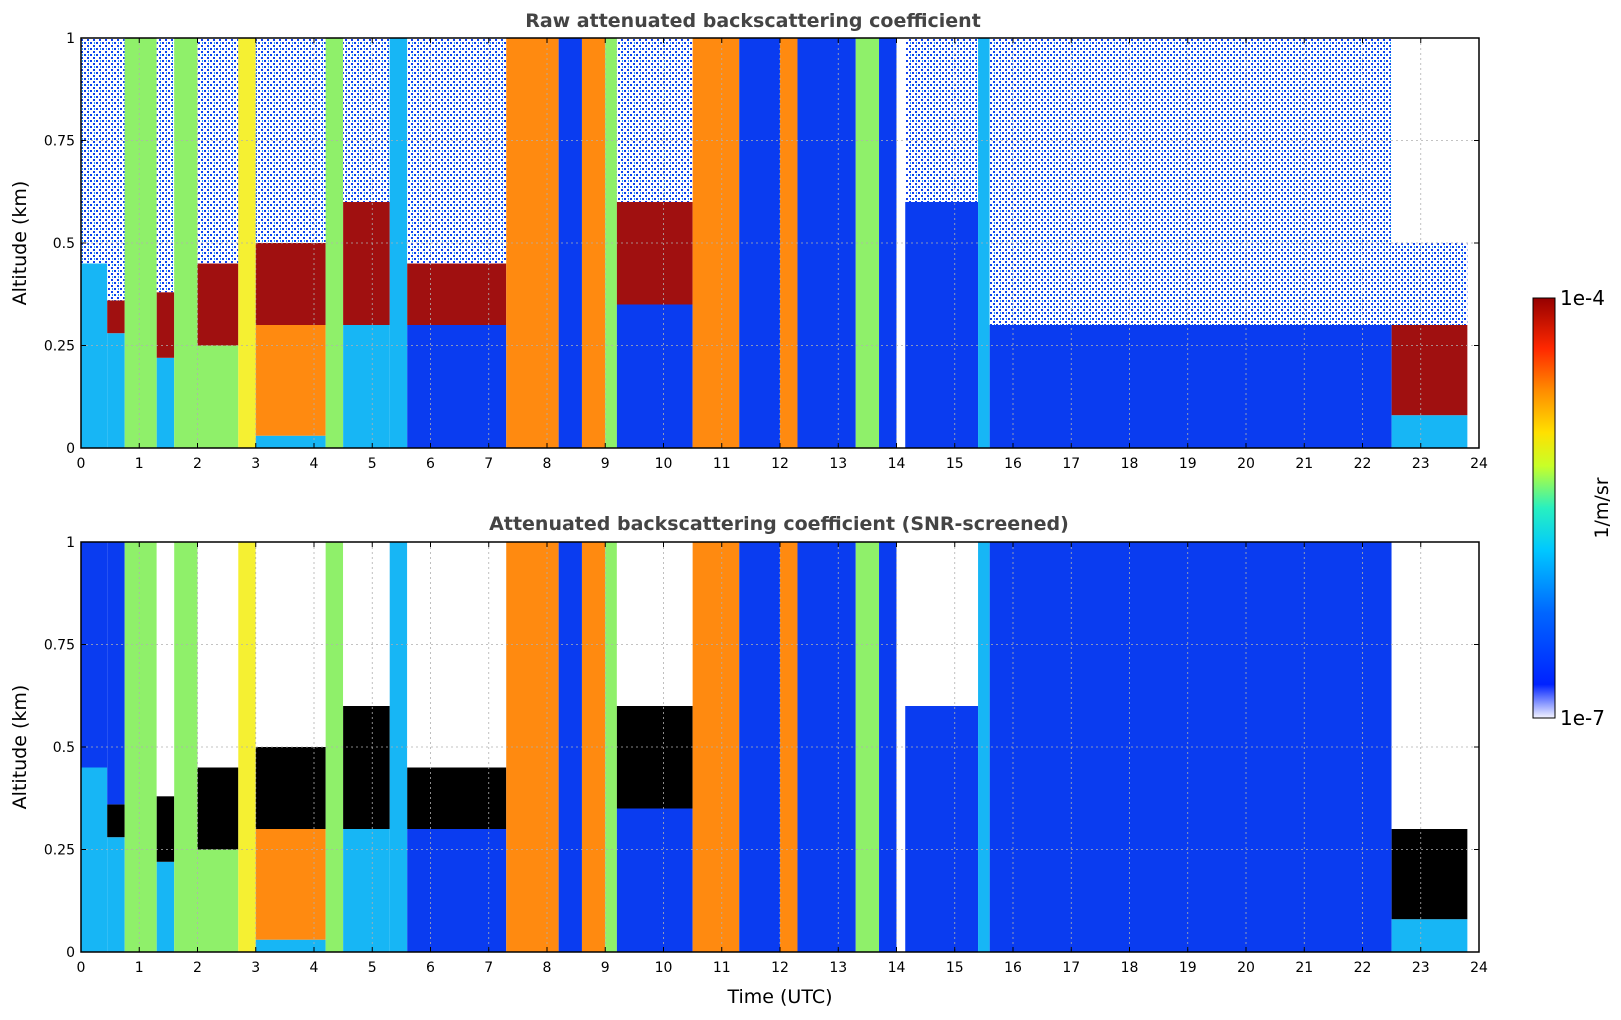 Image resolution: width=1621 pixels, height=1020 pixels. Describe the element at coordinates (20, 747) in the screenshot. I see `ylabel-screened: Altitude (km)` at that location.